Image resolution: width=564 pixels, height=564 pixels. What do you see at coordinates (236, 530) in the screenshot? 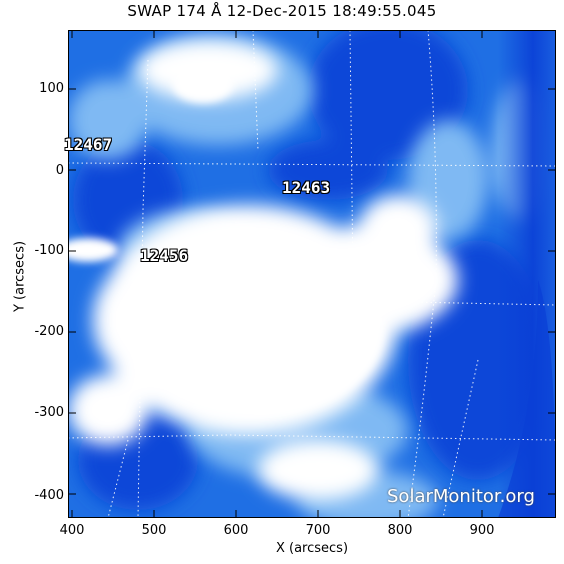
I see `x-tick-label: 600` at bounding box center [236, 530].